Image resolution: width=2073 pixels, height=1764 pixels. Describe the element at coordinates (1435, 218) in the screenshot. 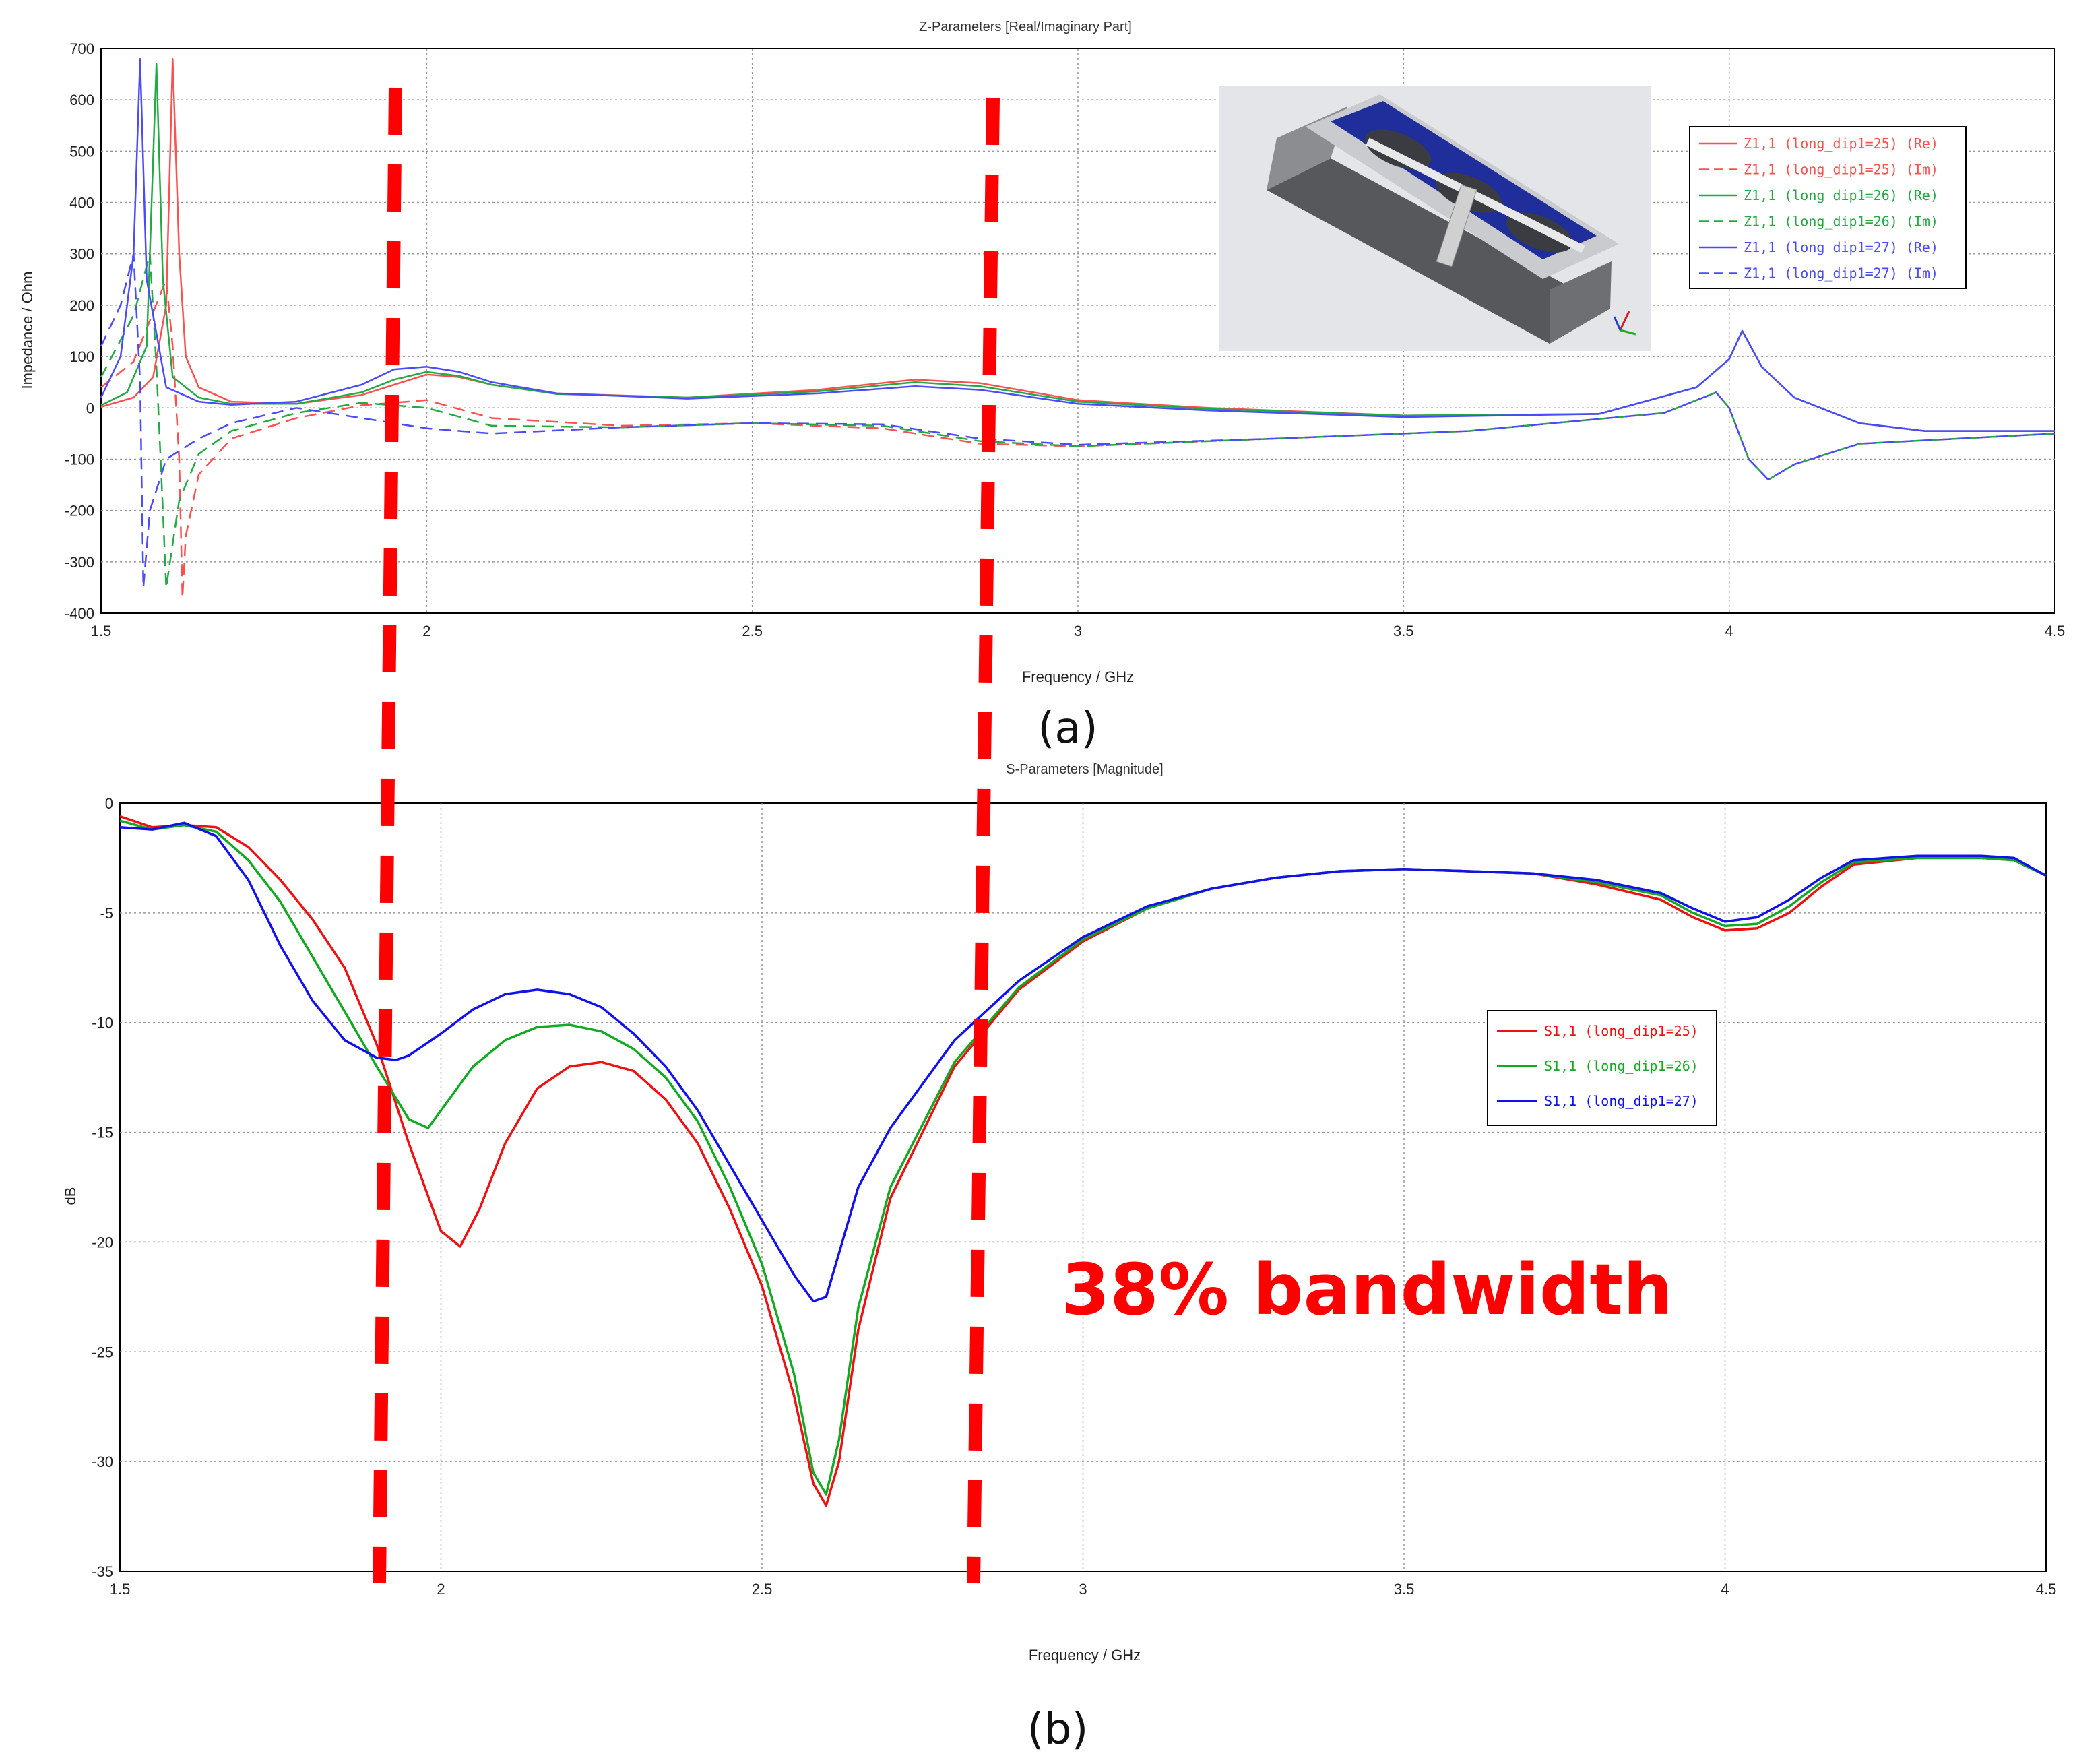

I see `antenna-model-inset` at that location.